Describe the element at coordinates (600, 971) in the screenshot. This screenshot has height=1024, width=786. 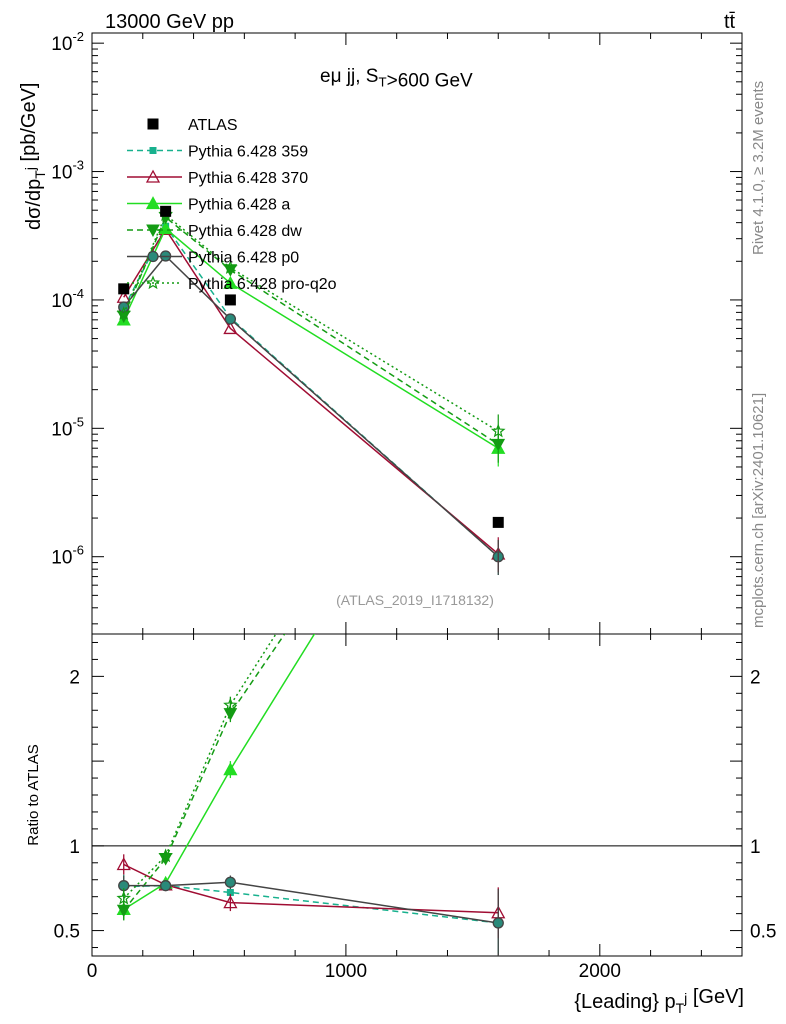
I see `x-tick-label: 2000` at that location.